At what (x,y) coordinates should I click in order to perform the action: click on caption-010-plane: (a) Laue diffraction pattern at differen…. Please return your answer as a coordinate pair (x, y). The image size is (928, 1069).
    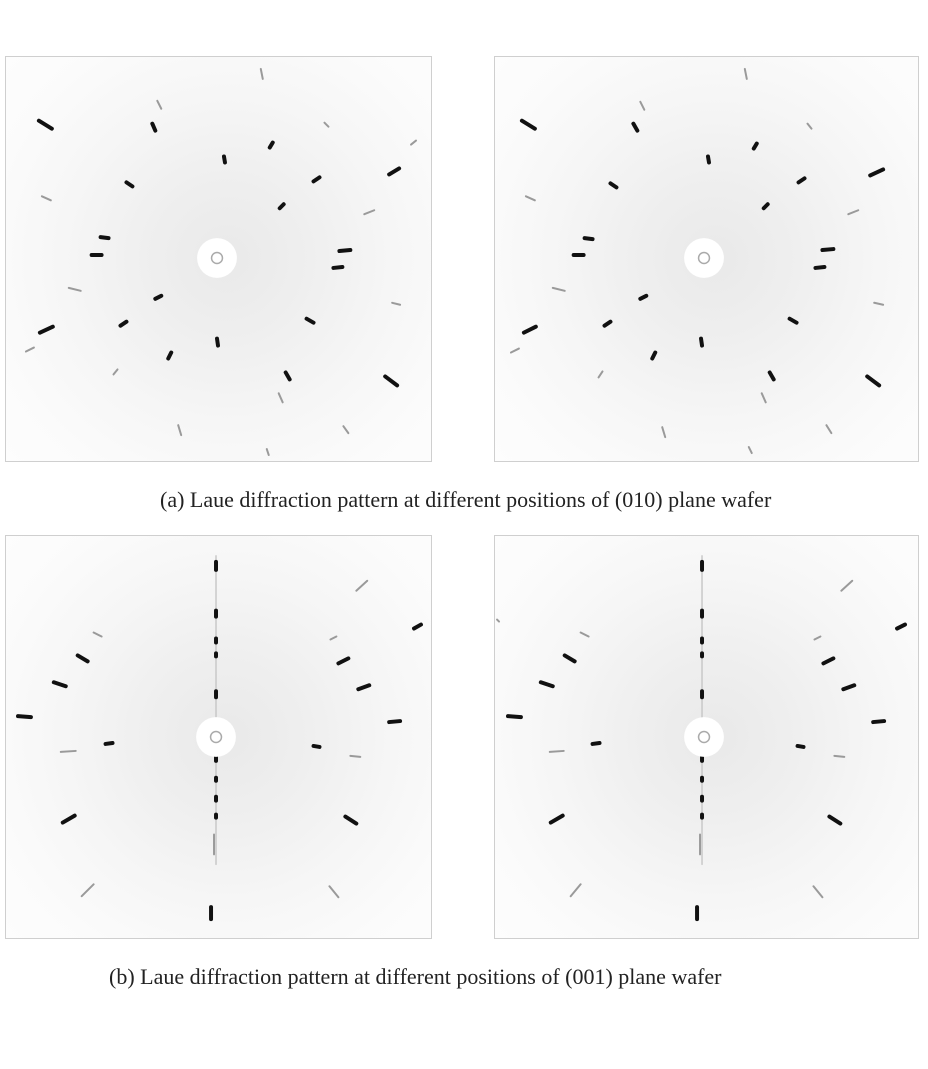
    Looking at the image, I should click on (466, 499).